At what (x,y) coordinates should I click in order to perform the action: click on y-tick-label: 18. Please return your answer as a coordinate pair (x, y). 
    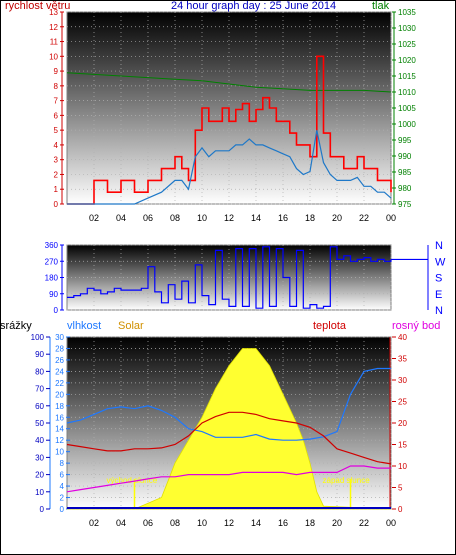
    Looking at the image, I should click on (59, 406).